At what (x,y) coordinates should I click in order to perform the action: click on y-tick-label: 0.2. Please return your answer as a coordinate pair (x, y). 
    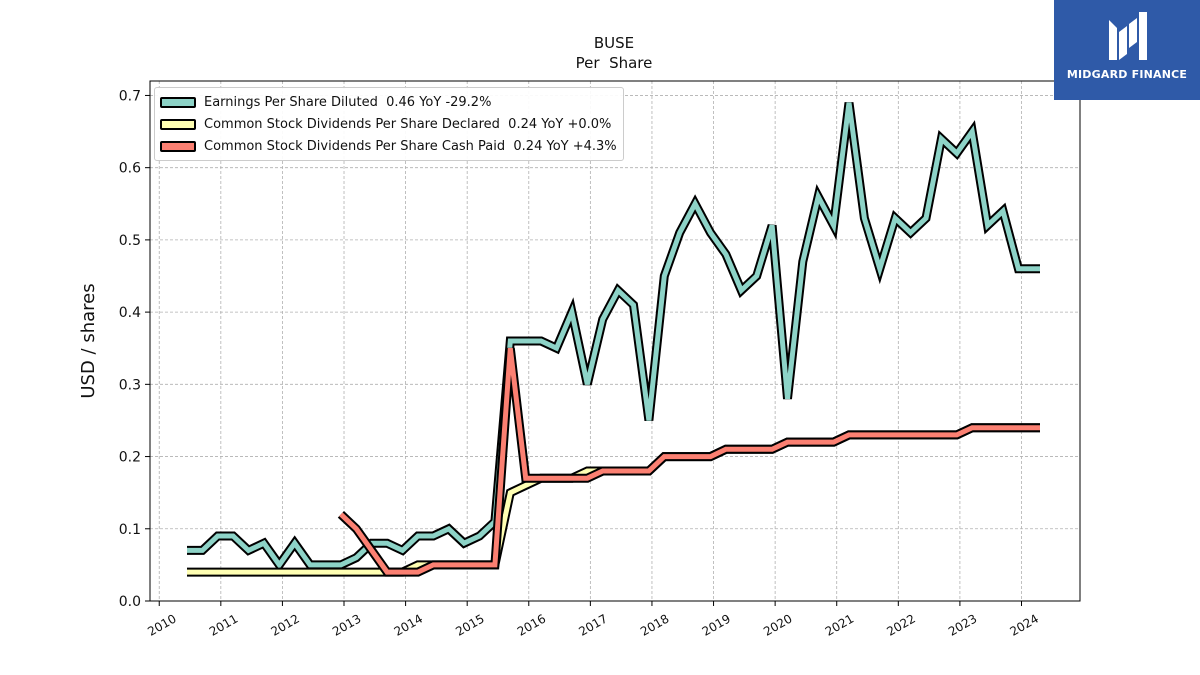
    Looking at the image, I should click on (130, 458).